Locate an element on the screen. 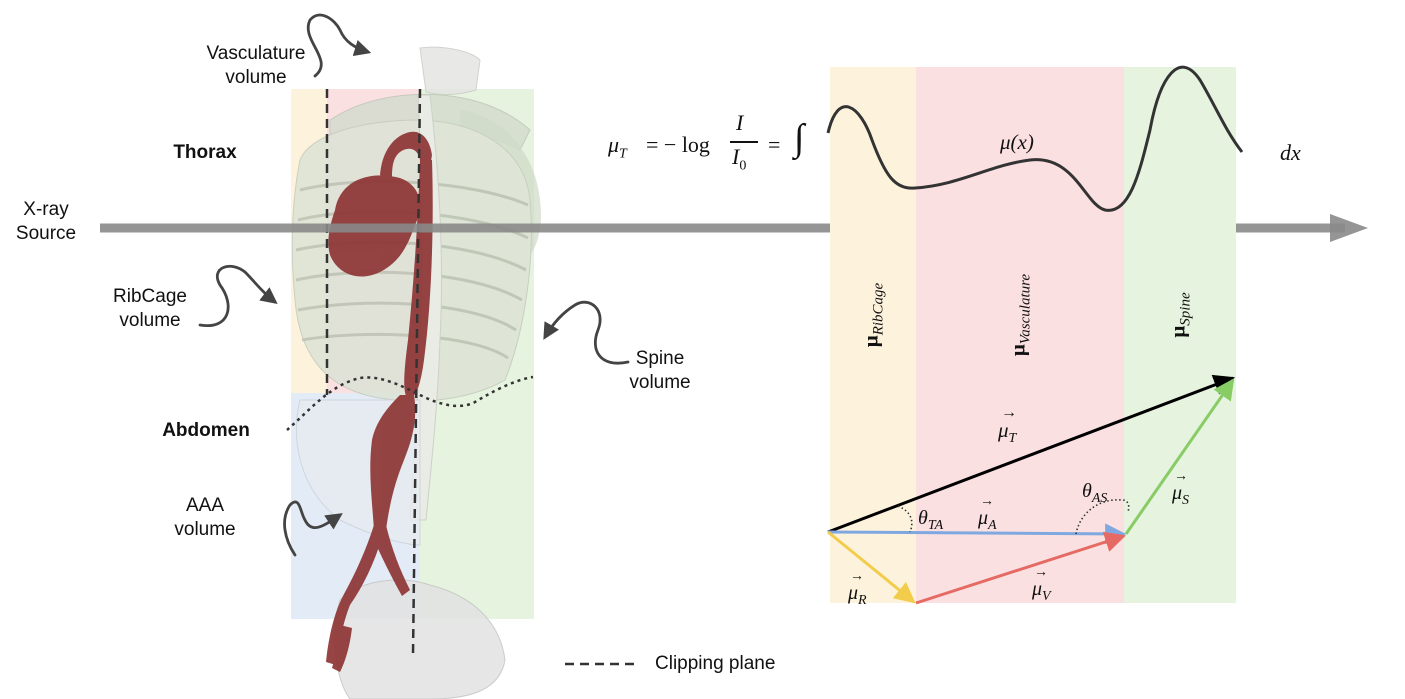  aaa-volume-label: AAA volume is located at coordinates (205, 518).